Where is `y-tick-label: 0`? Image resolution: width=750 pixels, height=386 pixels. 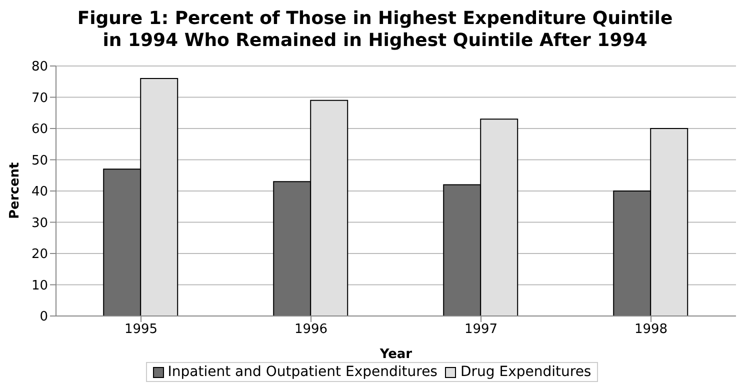 y-tick-label: 0 is located at coordinates (44, 317).